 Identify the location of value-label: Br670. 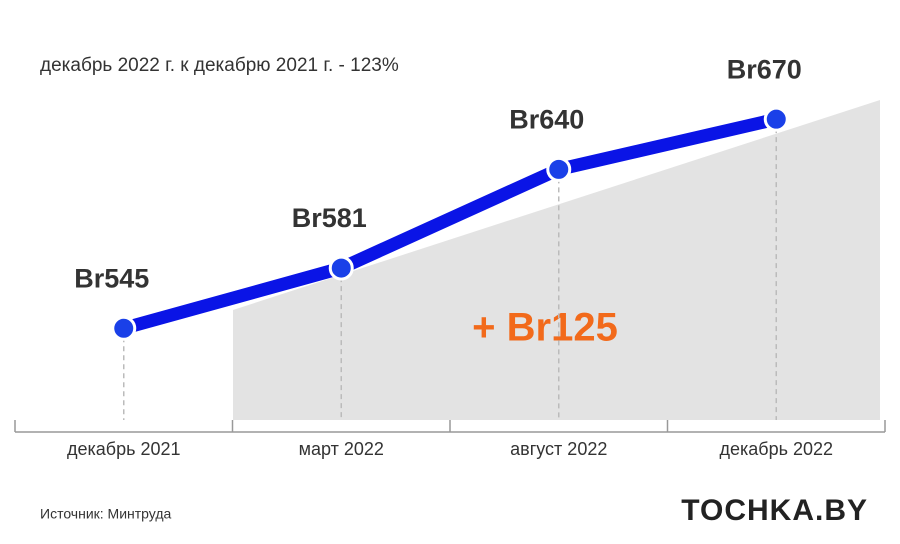
(764, 69).